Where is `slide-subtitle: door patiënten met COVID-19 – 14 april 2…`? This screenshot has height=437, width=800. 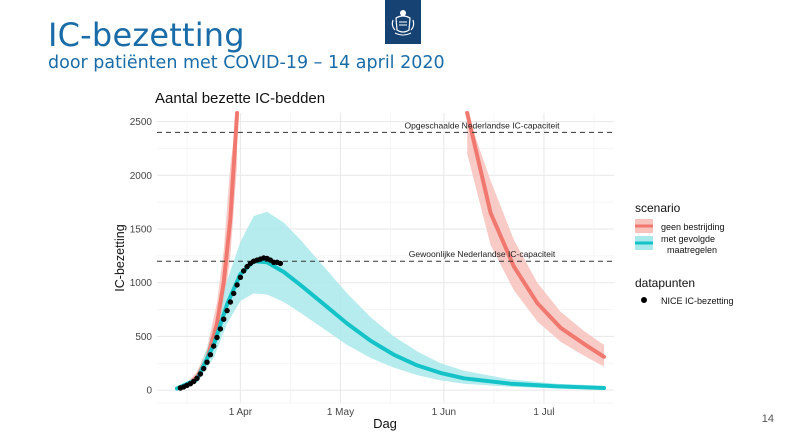
slide-subtitle: door patiënten met COVID-19 – 14 april 2… is located at coordinates (246, 63).